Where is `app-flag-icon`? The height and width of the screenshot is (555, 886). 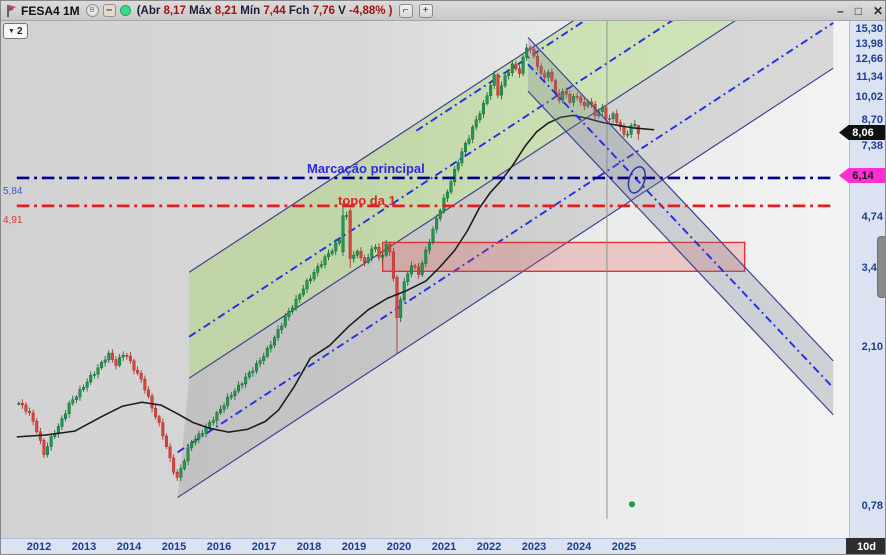
app-flag-icon is located at coordinates (11, 11).